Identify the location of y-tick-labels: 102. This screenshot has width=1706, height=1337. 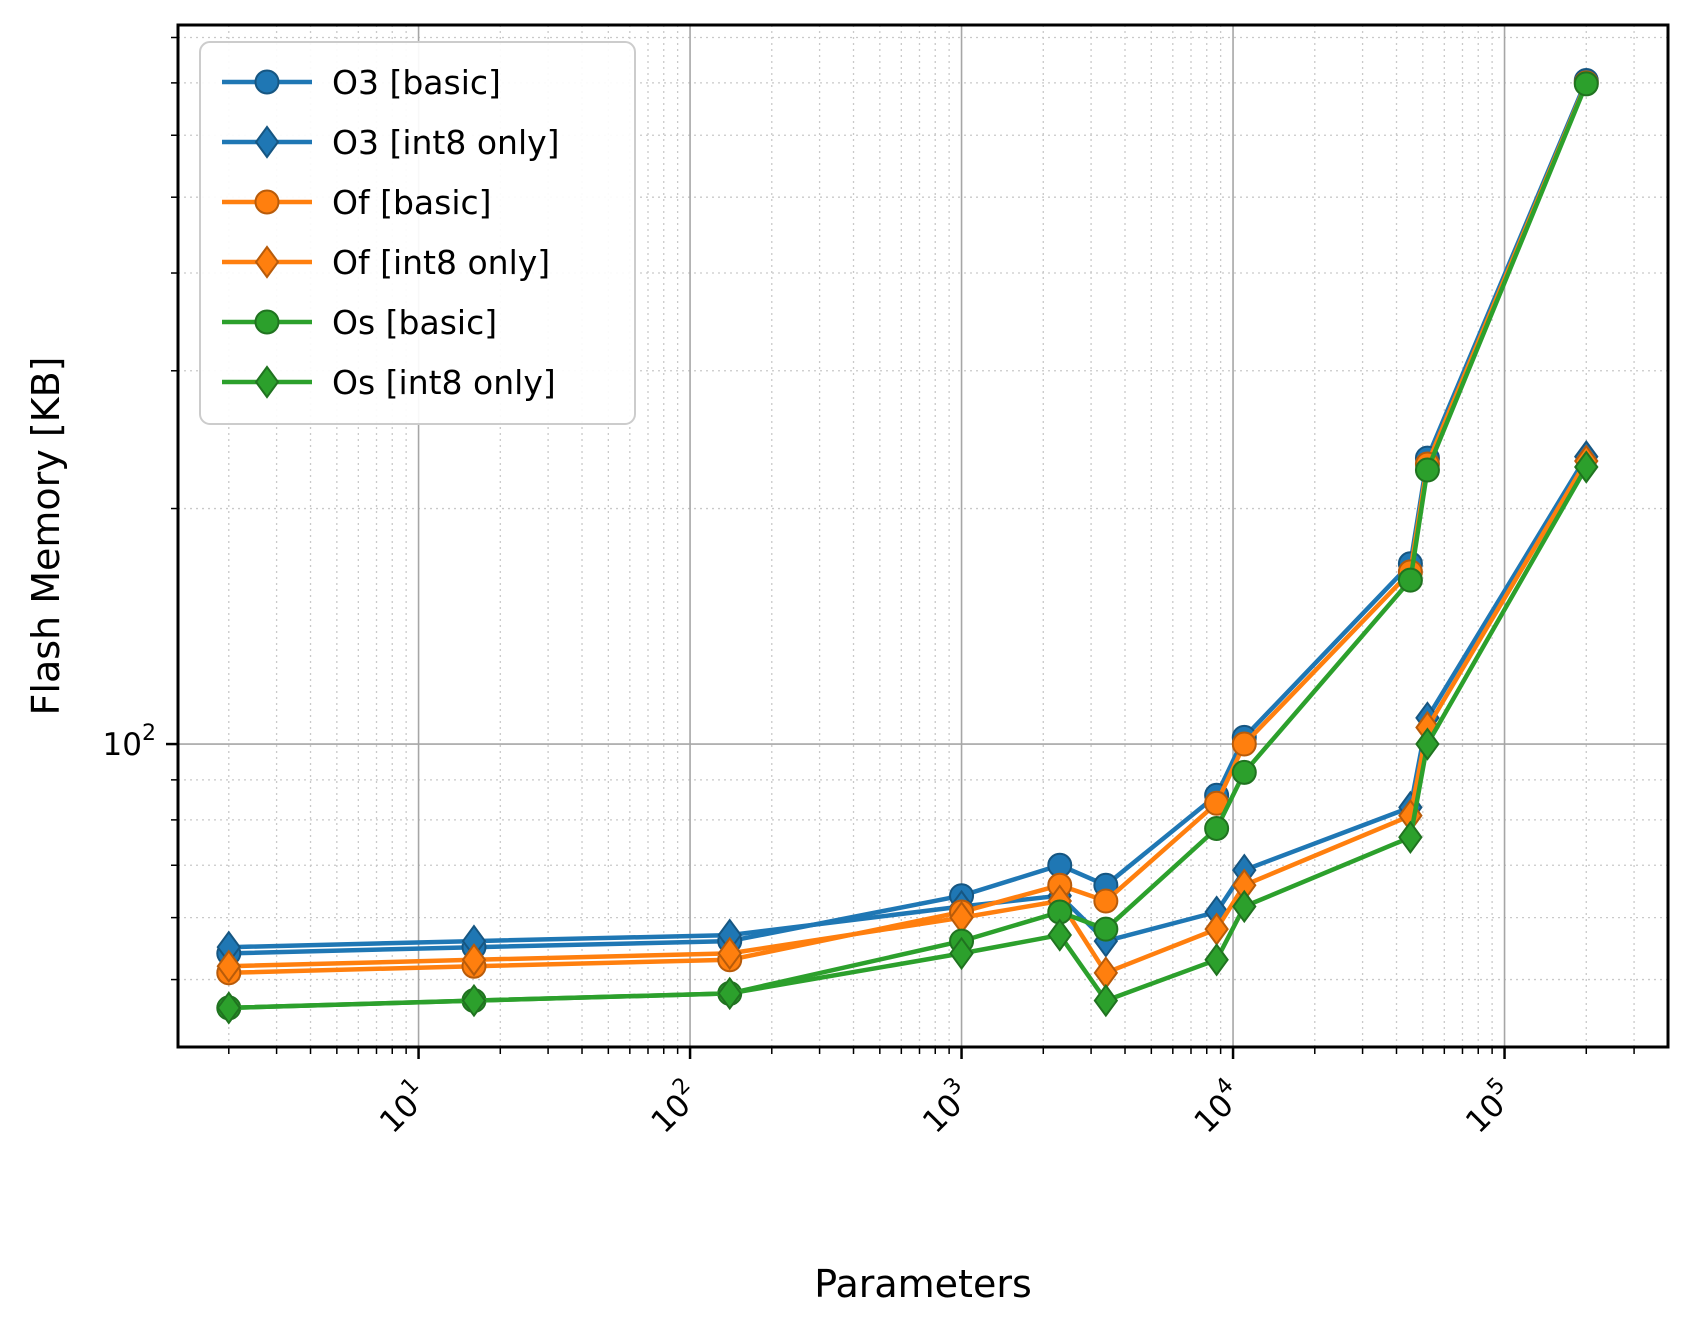
(129, 742).